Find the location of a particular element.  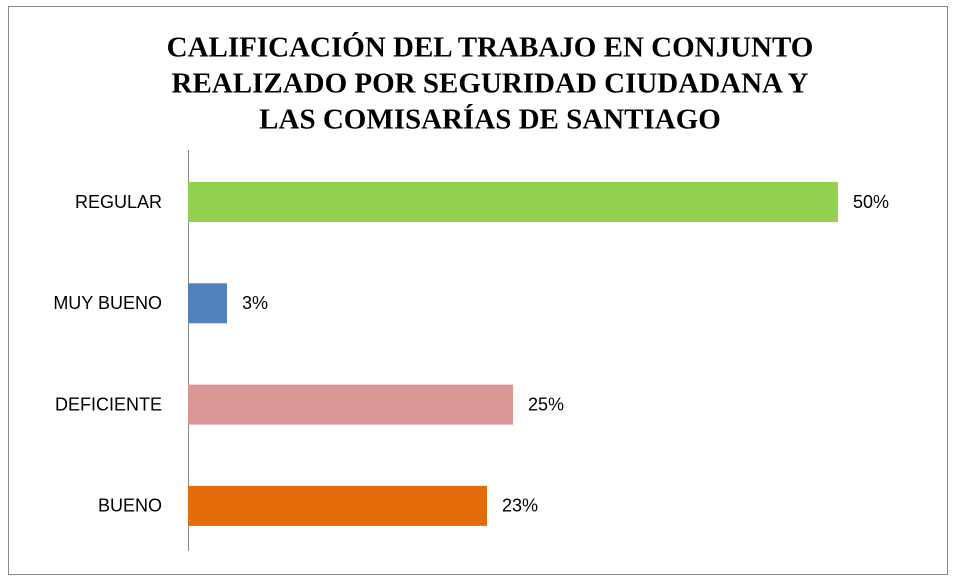

chart-title: REALIZADO POR SEGURIDAD CIUDADANA Y is located at coordinates (490, 84).